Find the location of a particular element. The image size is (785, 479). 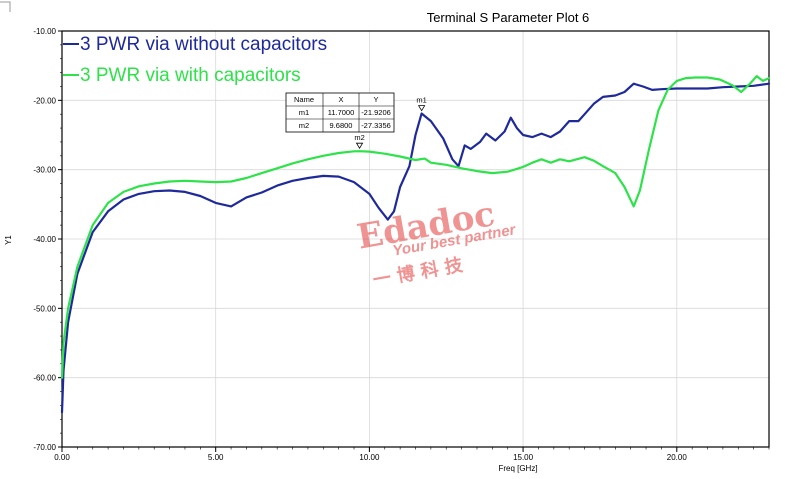

x-axis-label: Freq [GHz] is located at coordinates (517, 468).